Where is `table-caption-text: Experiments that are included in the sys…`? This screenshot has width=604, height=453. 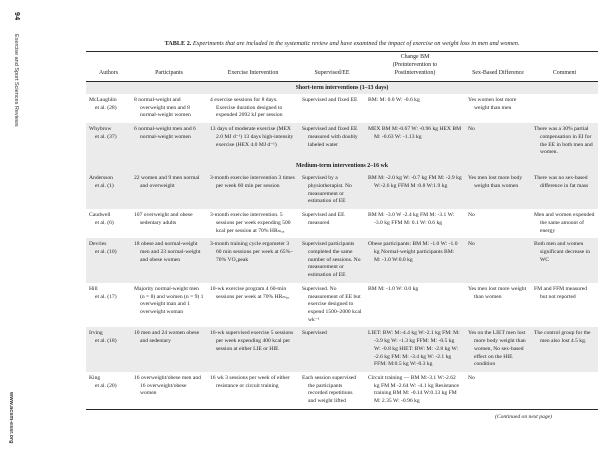
table-caption-text: Experiments that are included in the sys… is located at coordinates (356, 43).